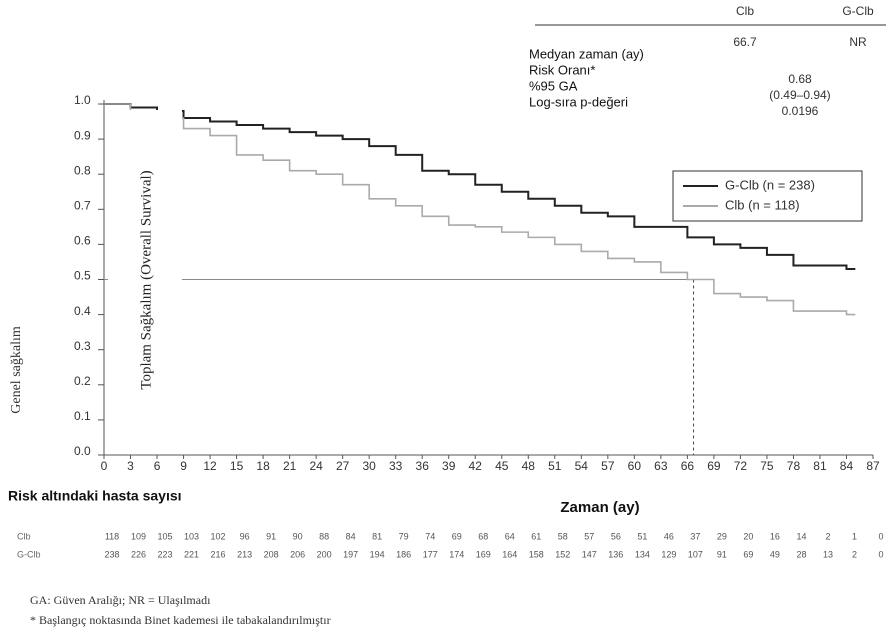  I want to click on x-tick-label: 84, so click(847, 466).